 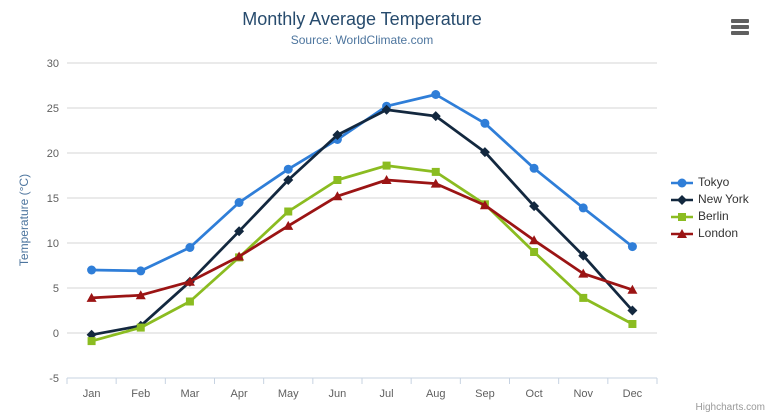 What do you see at coordinates (56, 334) in the screenshot?
I see `y-axis-label: 0` at bounding box center [56, 334].